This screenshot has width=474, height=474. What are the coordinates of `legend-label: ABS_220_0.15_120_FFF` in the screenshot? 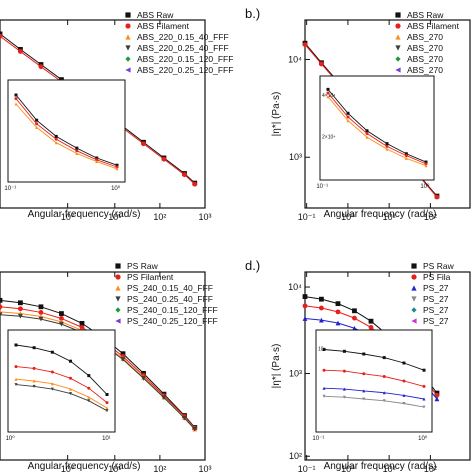 It's located at (185, 59).